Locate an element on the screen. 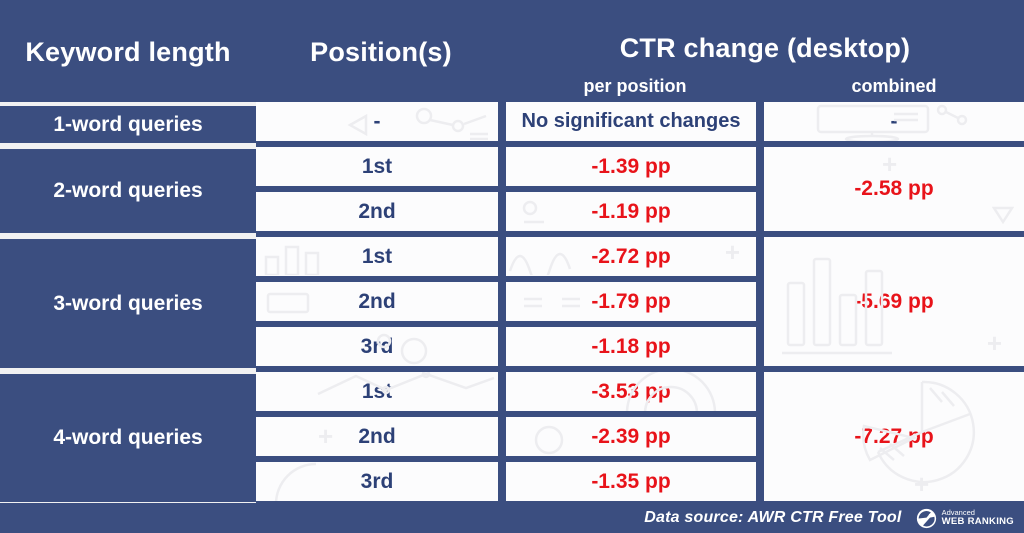 The height and width of the screenshot is (533, 1024). per-position-cell: -1.39 pp is located at coordinates (635, 166).